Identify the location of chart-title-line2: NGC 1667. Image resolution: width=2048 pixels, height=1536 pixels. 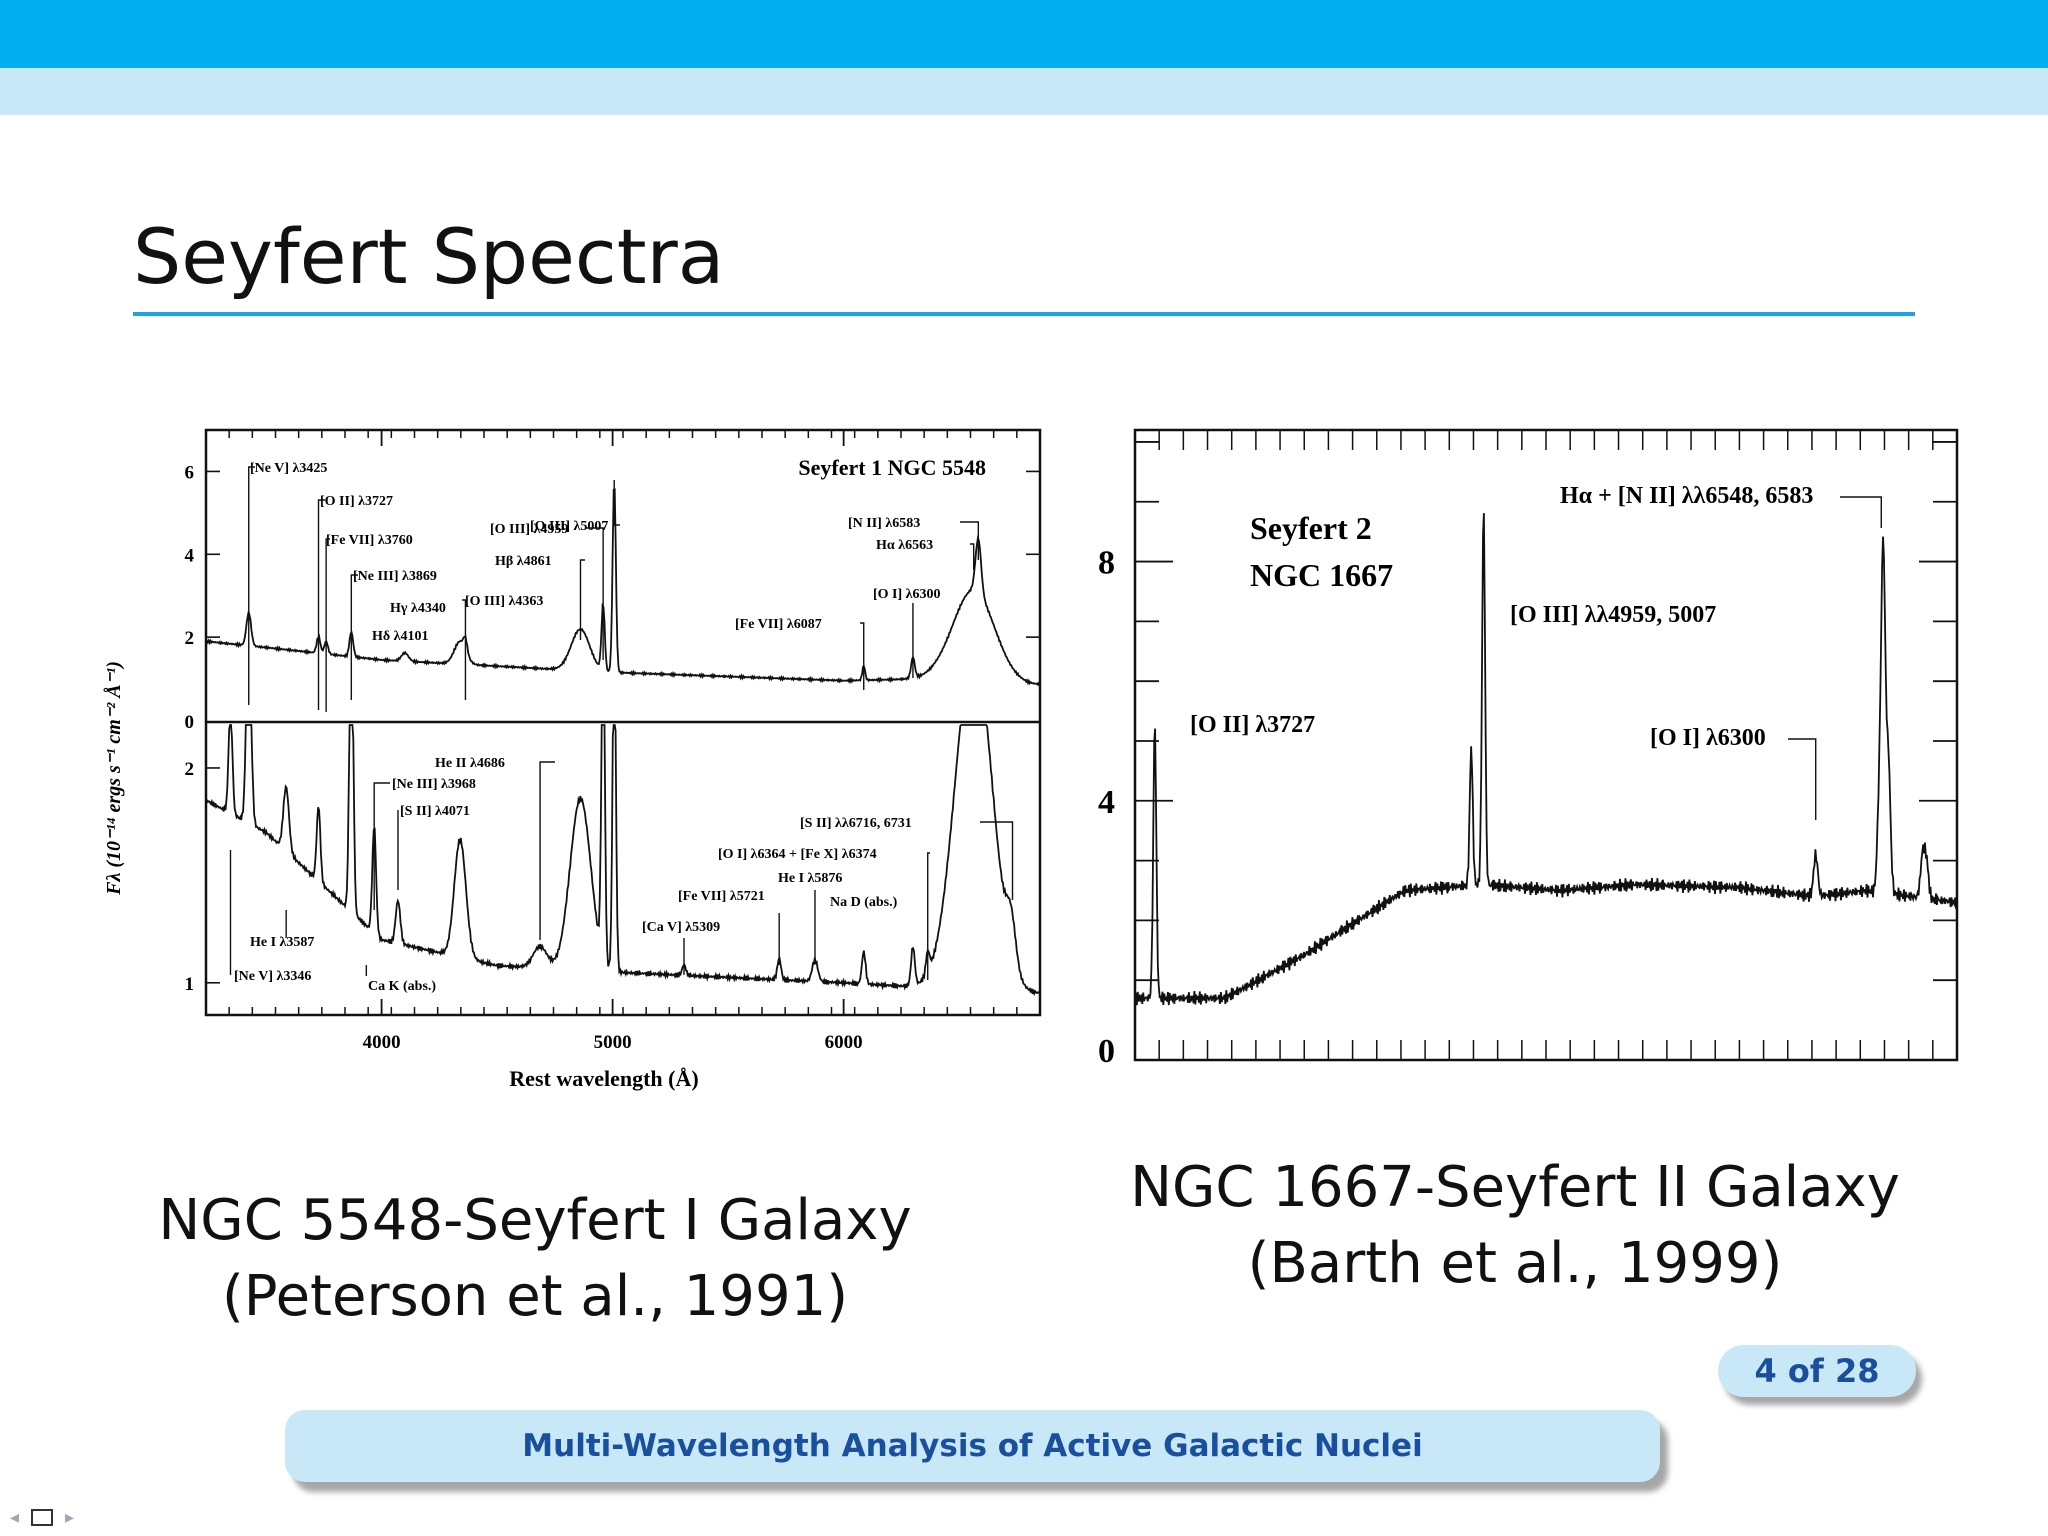
(1321, 575).